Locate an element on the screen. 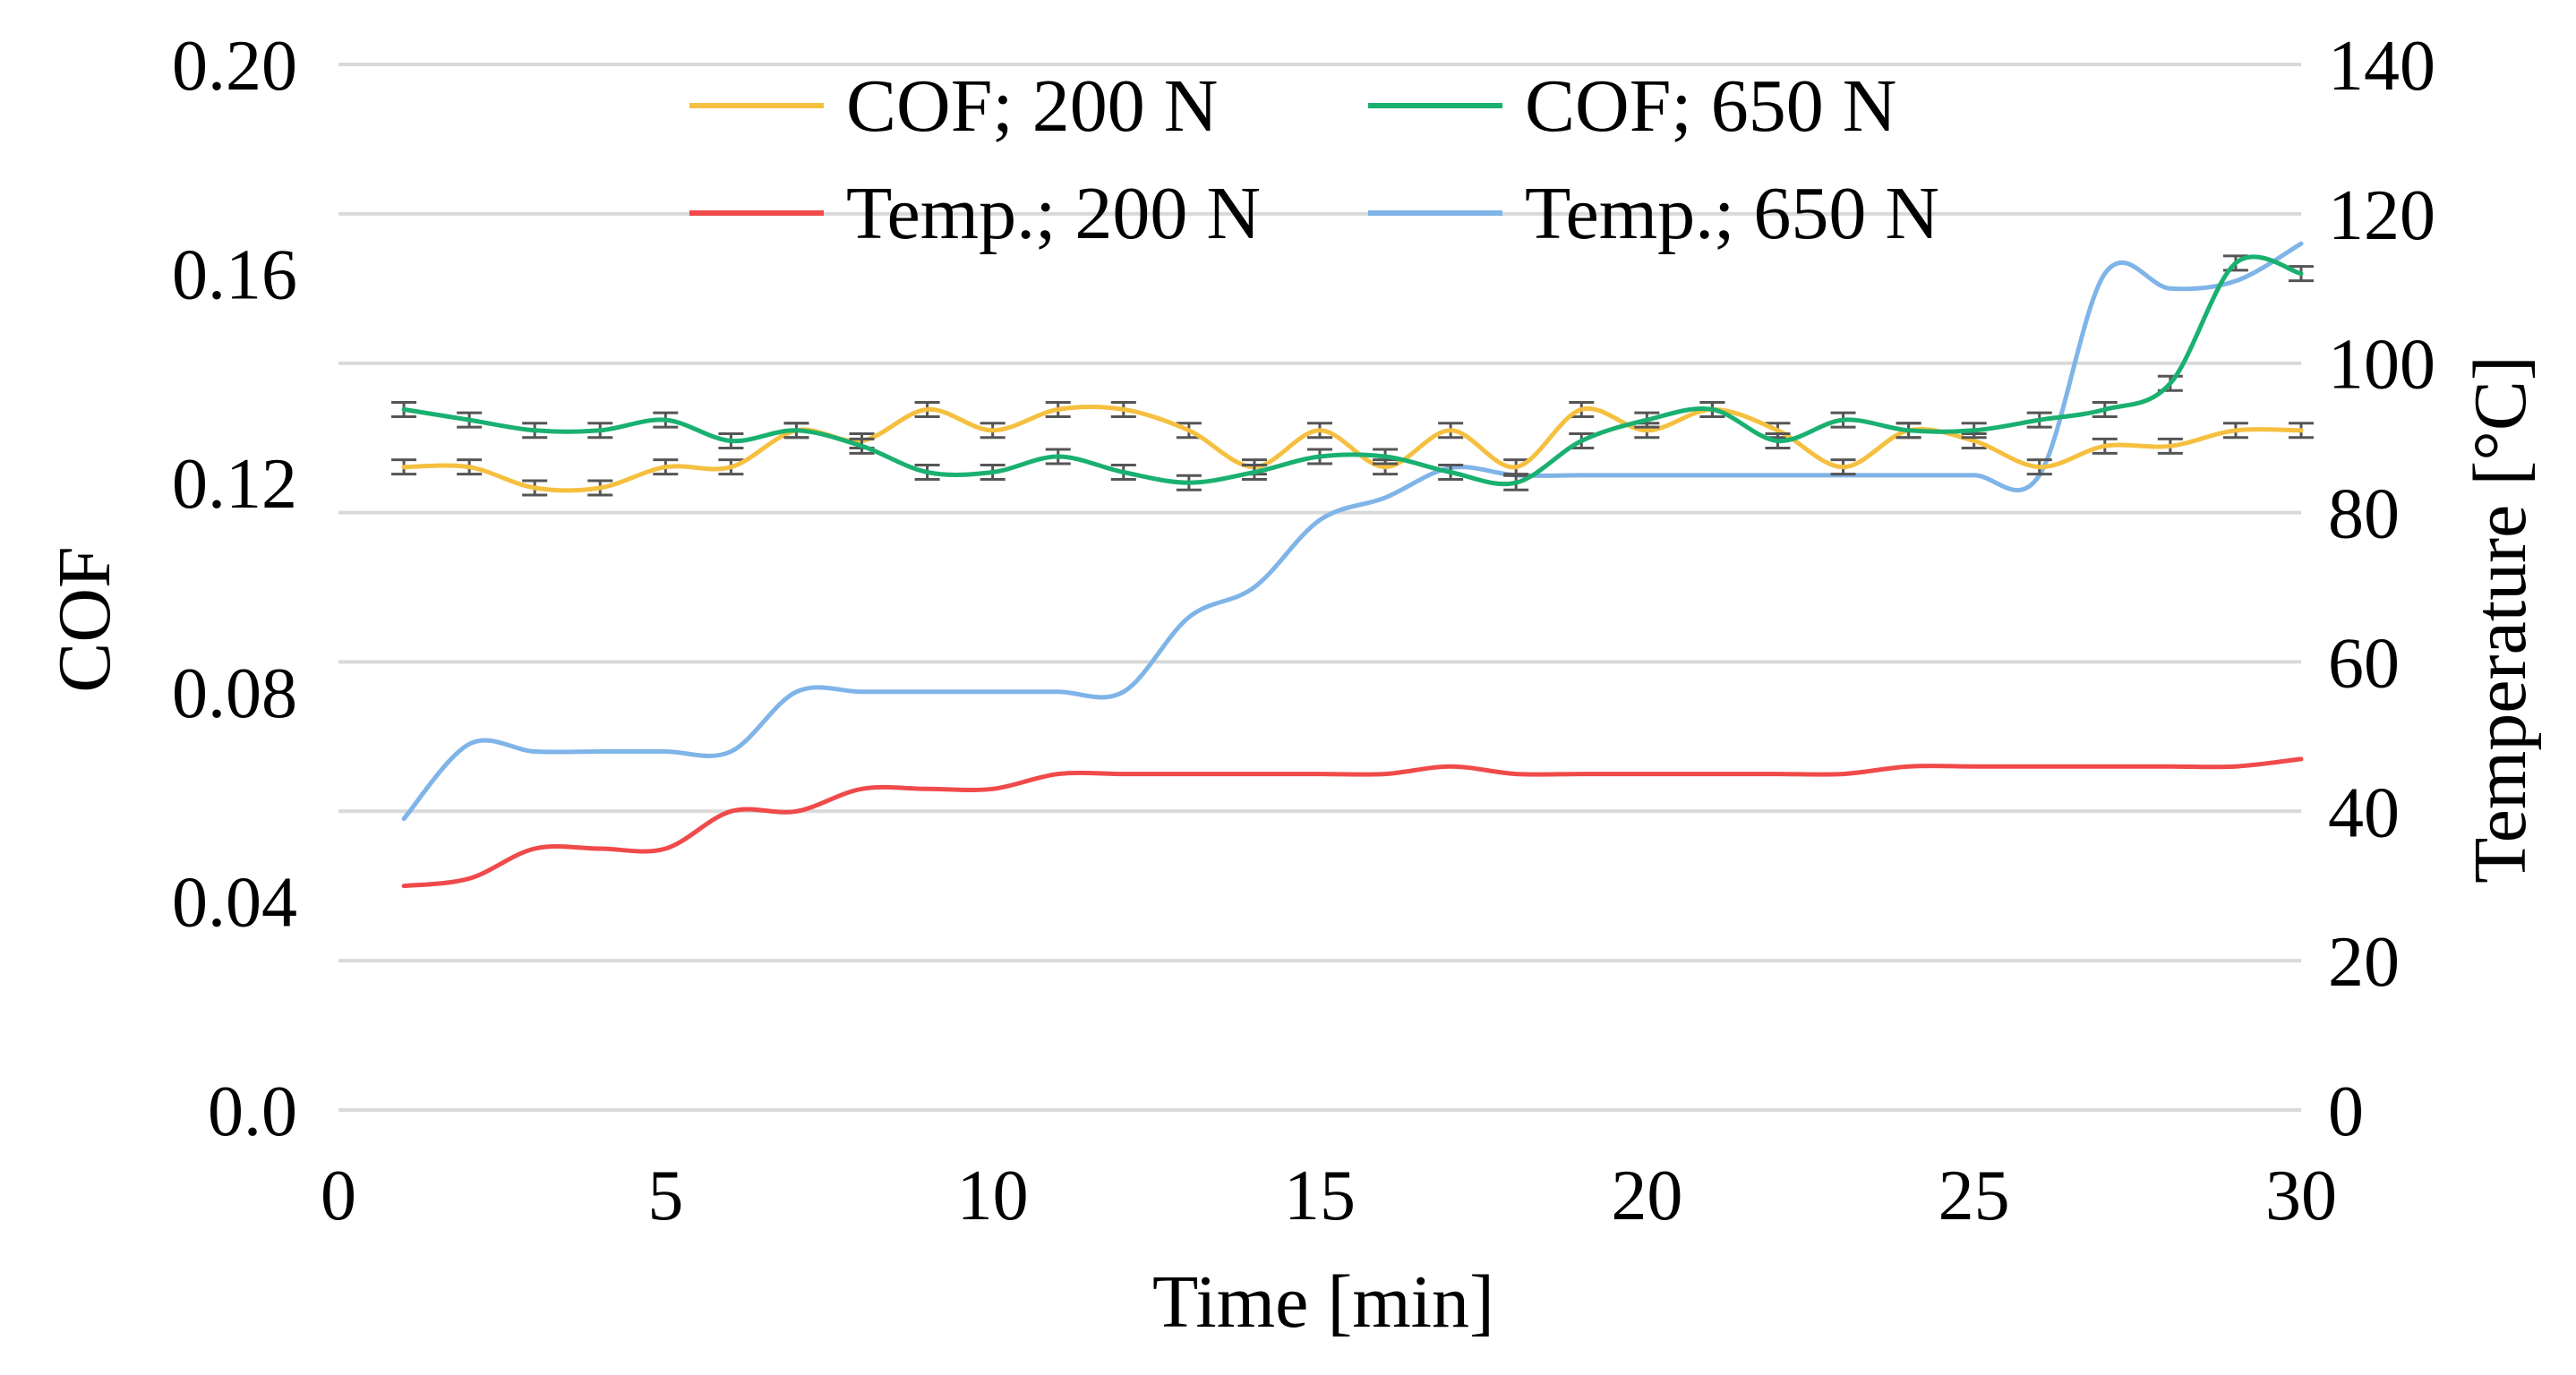 The height and width of the screenshot is (1375, 2576). y2-tick-label: 40 is located at coordinates (2364, 812).